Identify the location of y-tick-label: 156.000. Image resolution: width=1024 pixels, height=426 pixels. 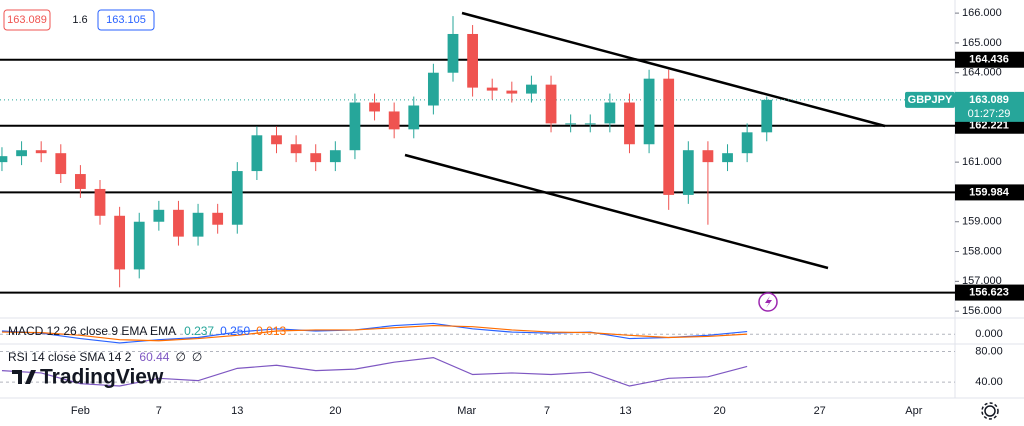
(982, 311).